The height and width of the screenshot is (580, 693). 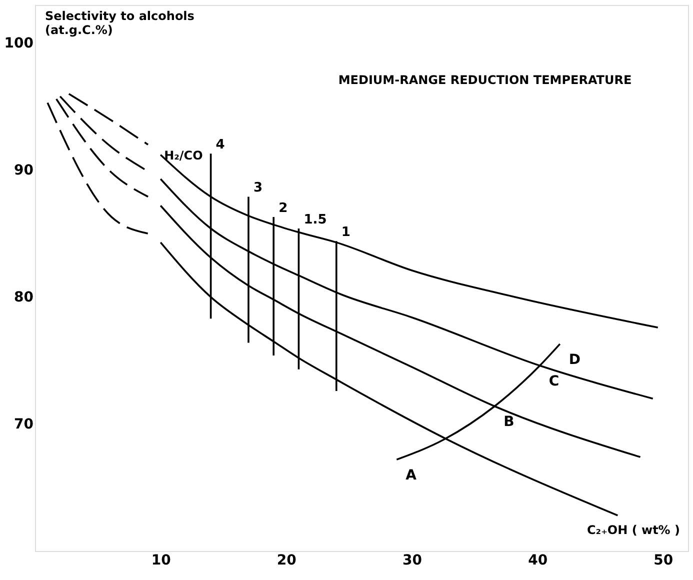 What do you see at coordinates (286, 560) in the screenshot?
I see `x-tick-label: 20` at bounding box center [286, 560].